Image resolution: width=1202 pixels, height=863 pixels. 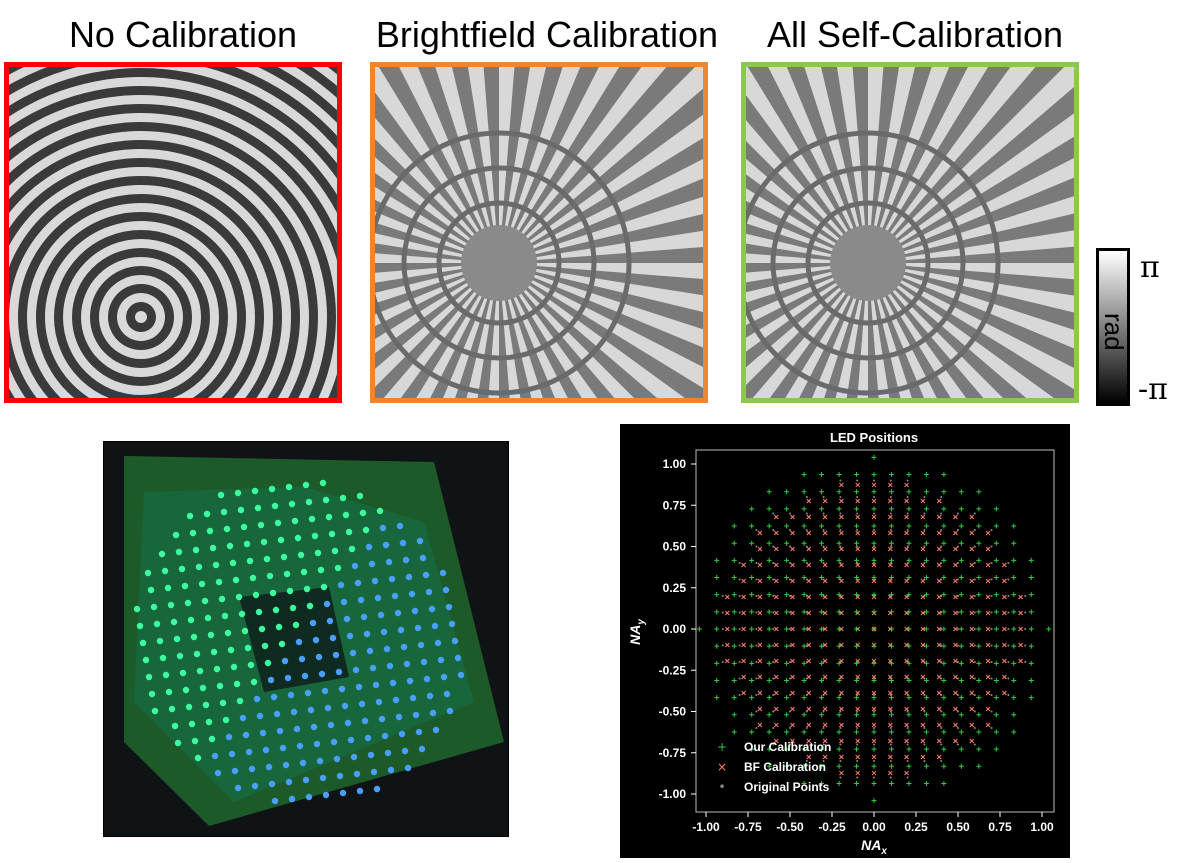 I want to click on panel-title-self-calibration: All Self-Calibration, so click(x=915, y=34).